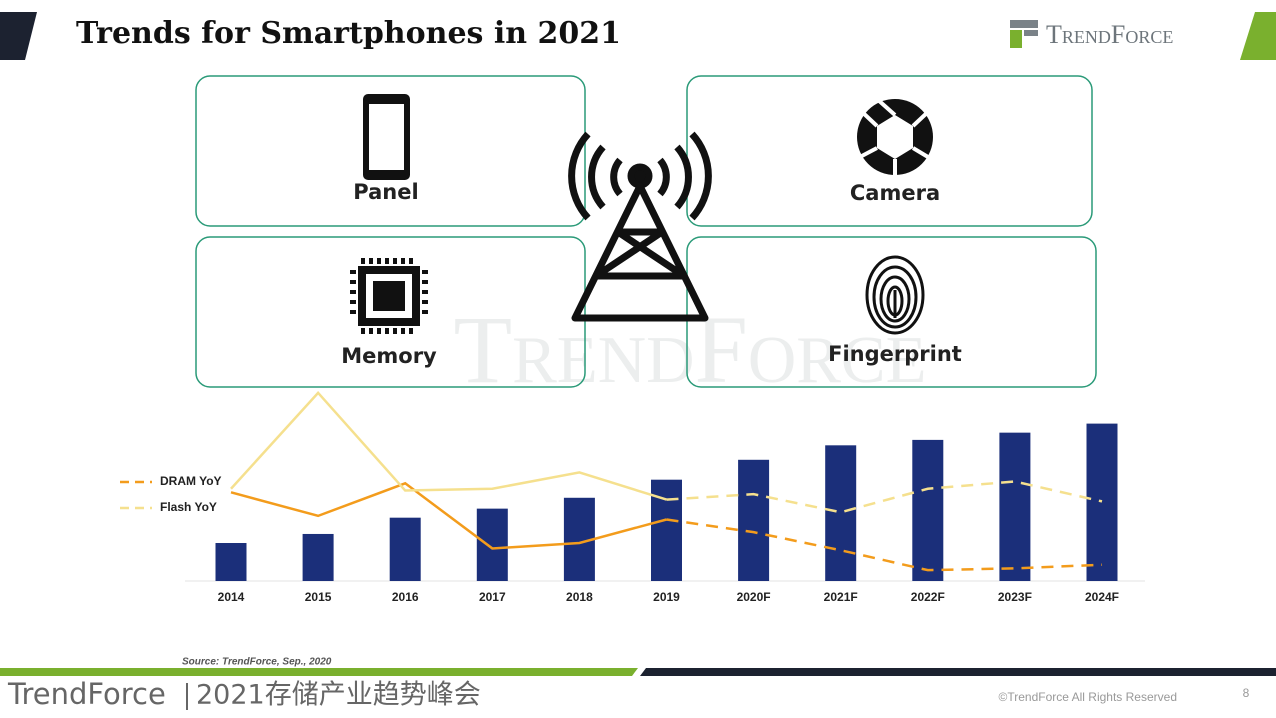 The image size is (1276, 718). What do you see at coordinates (1246, 693) in the screenshot?
I see `page-number: 8` at bounding box center [1246, 693].